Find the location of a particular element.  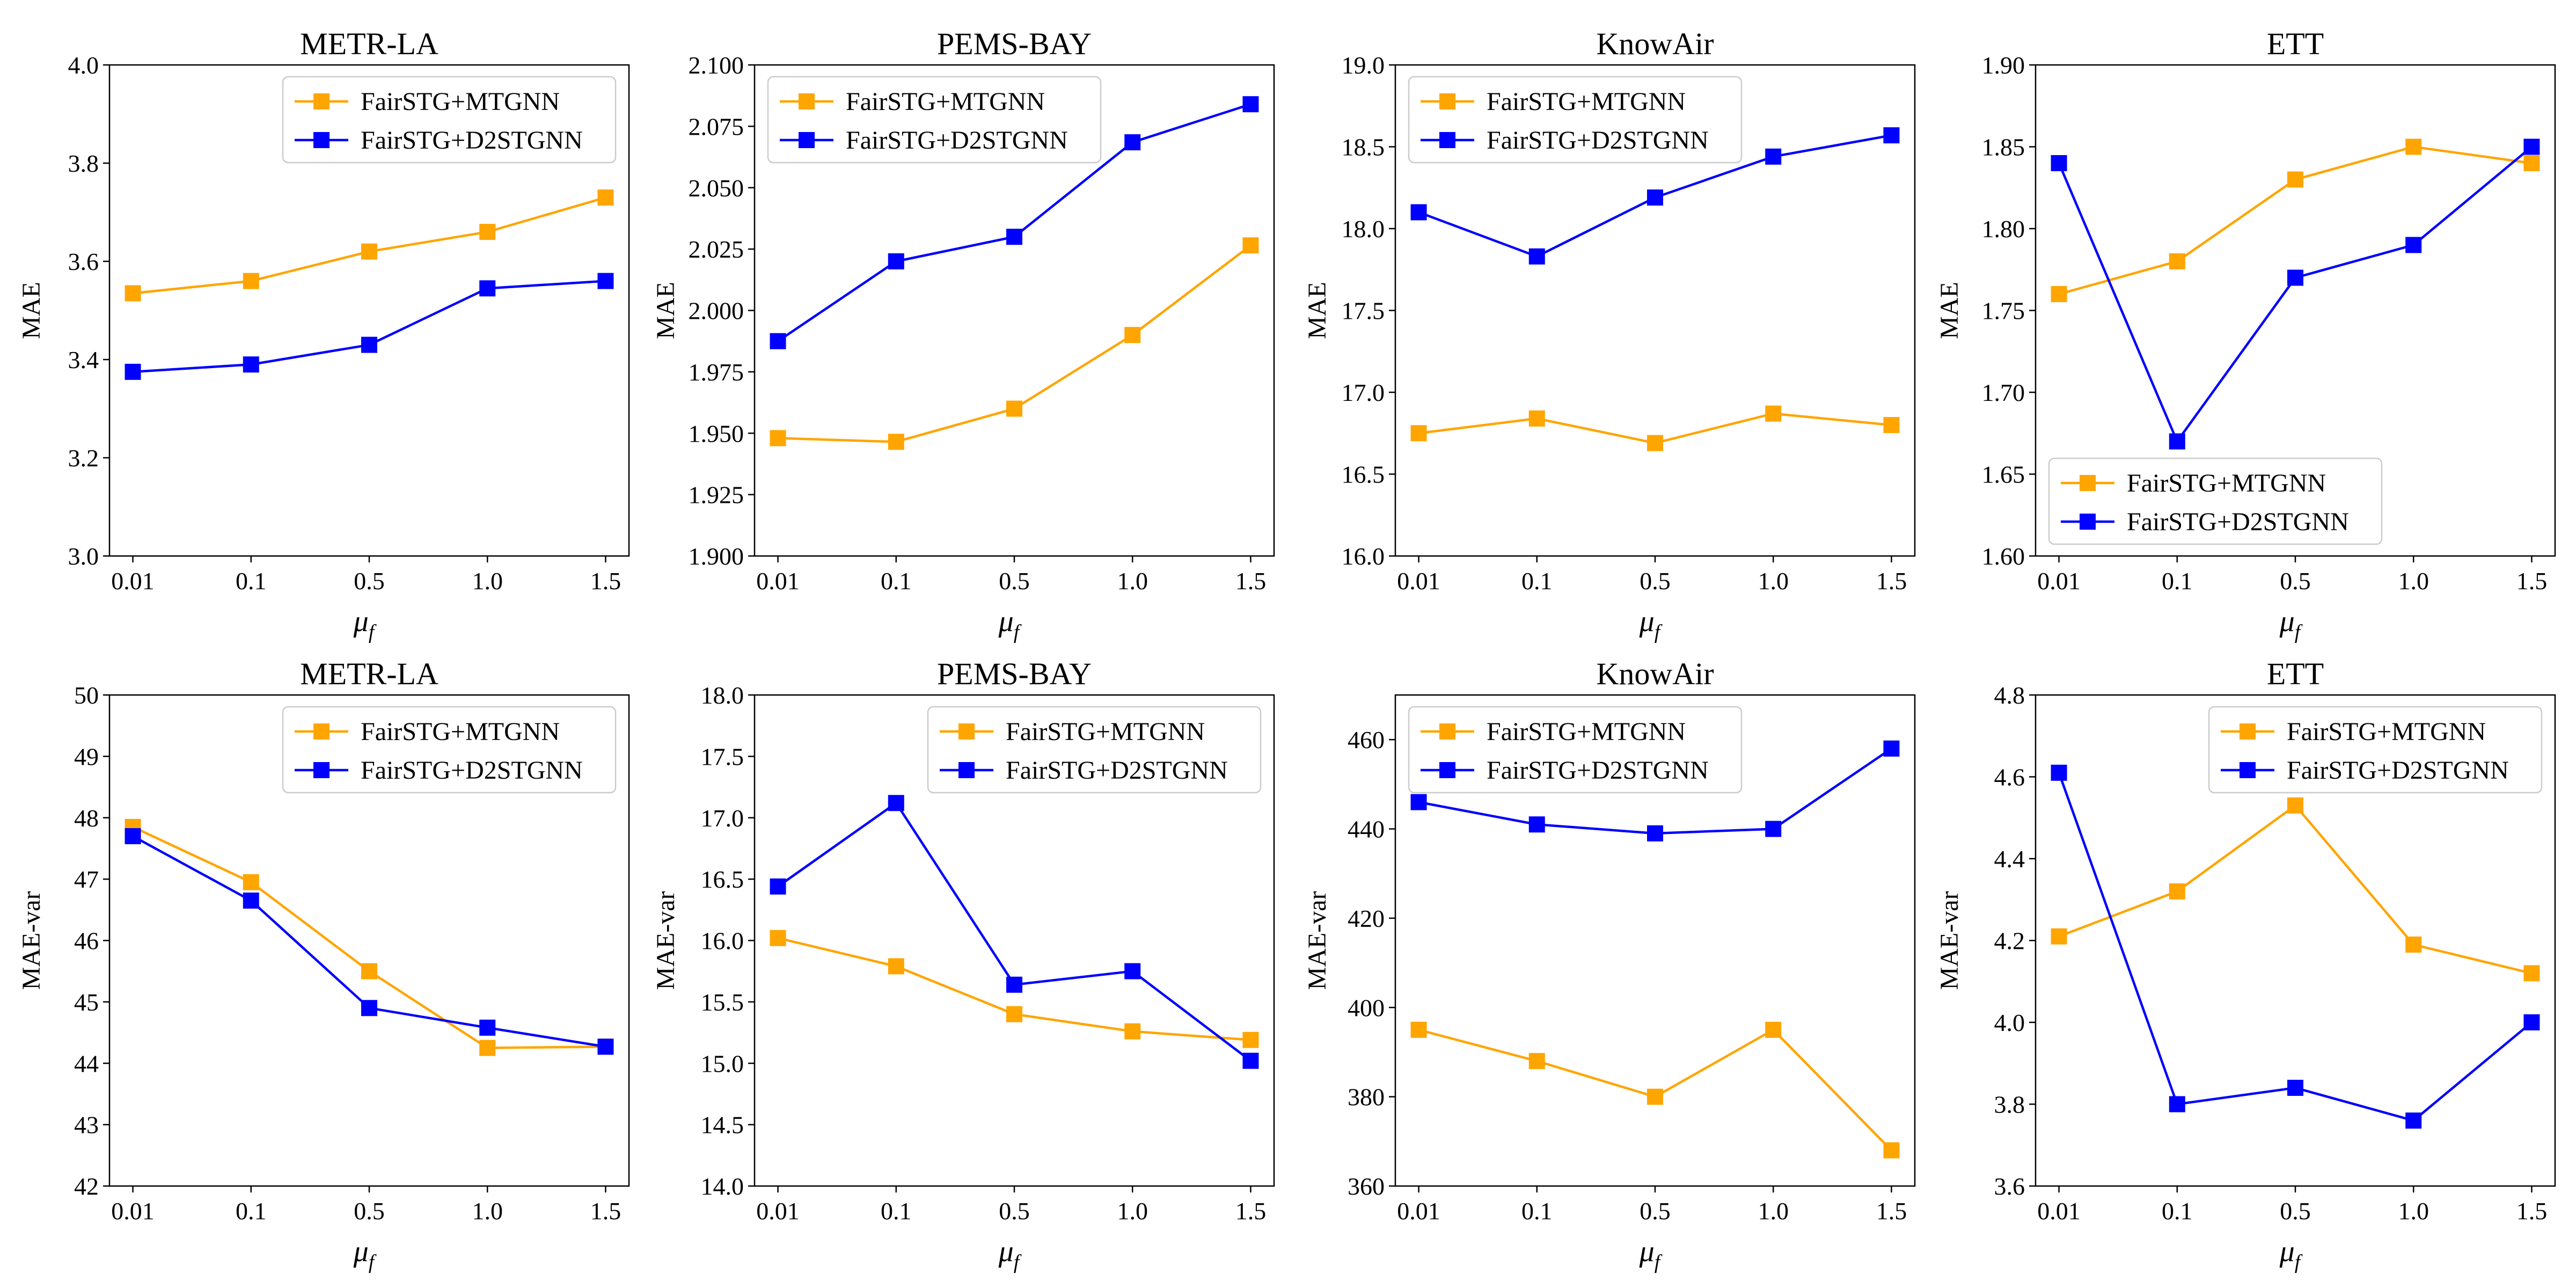

y-tick-label: 360 is located at coordinates (1366, 1186).